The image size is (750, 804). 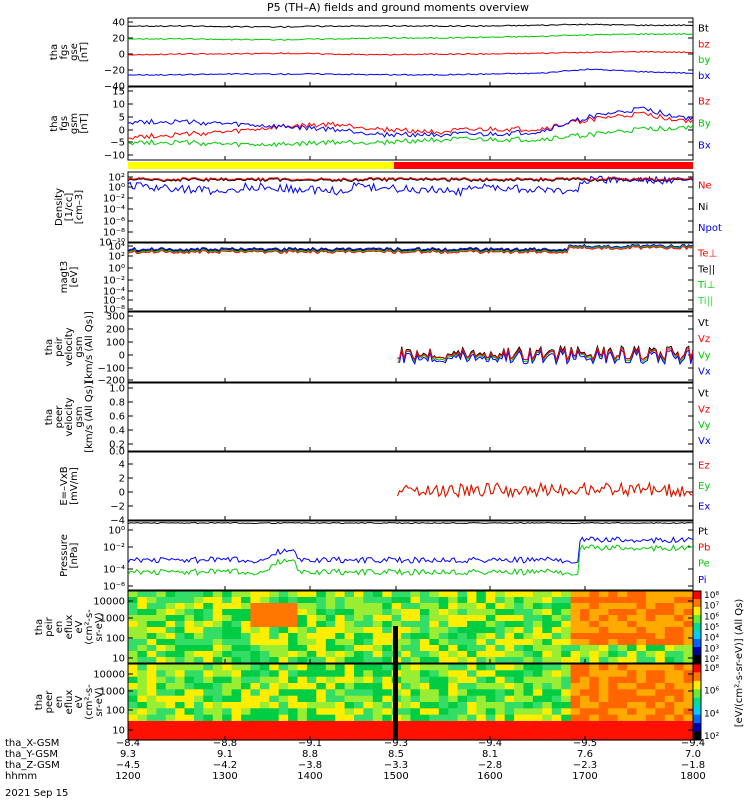 I want to click on y-axis-label: (cm²-s-, so click(x=89, y=702).